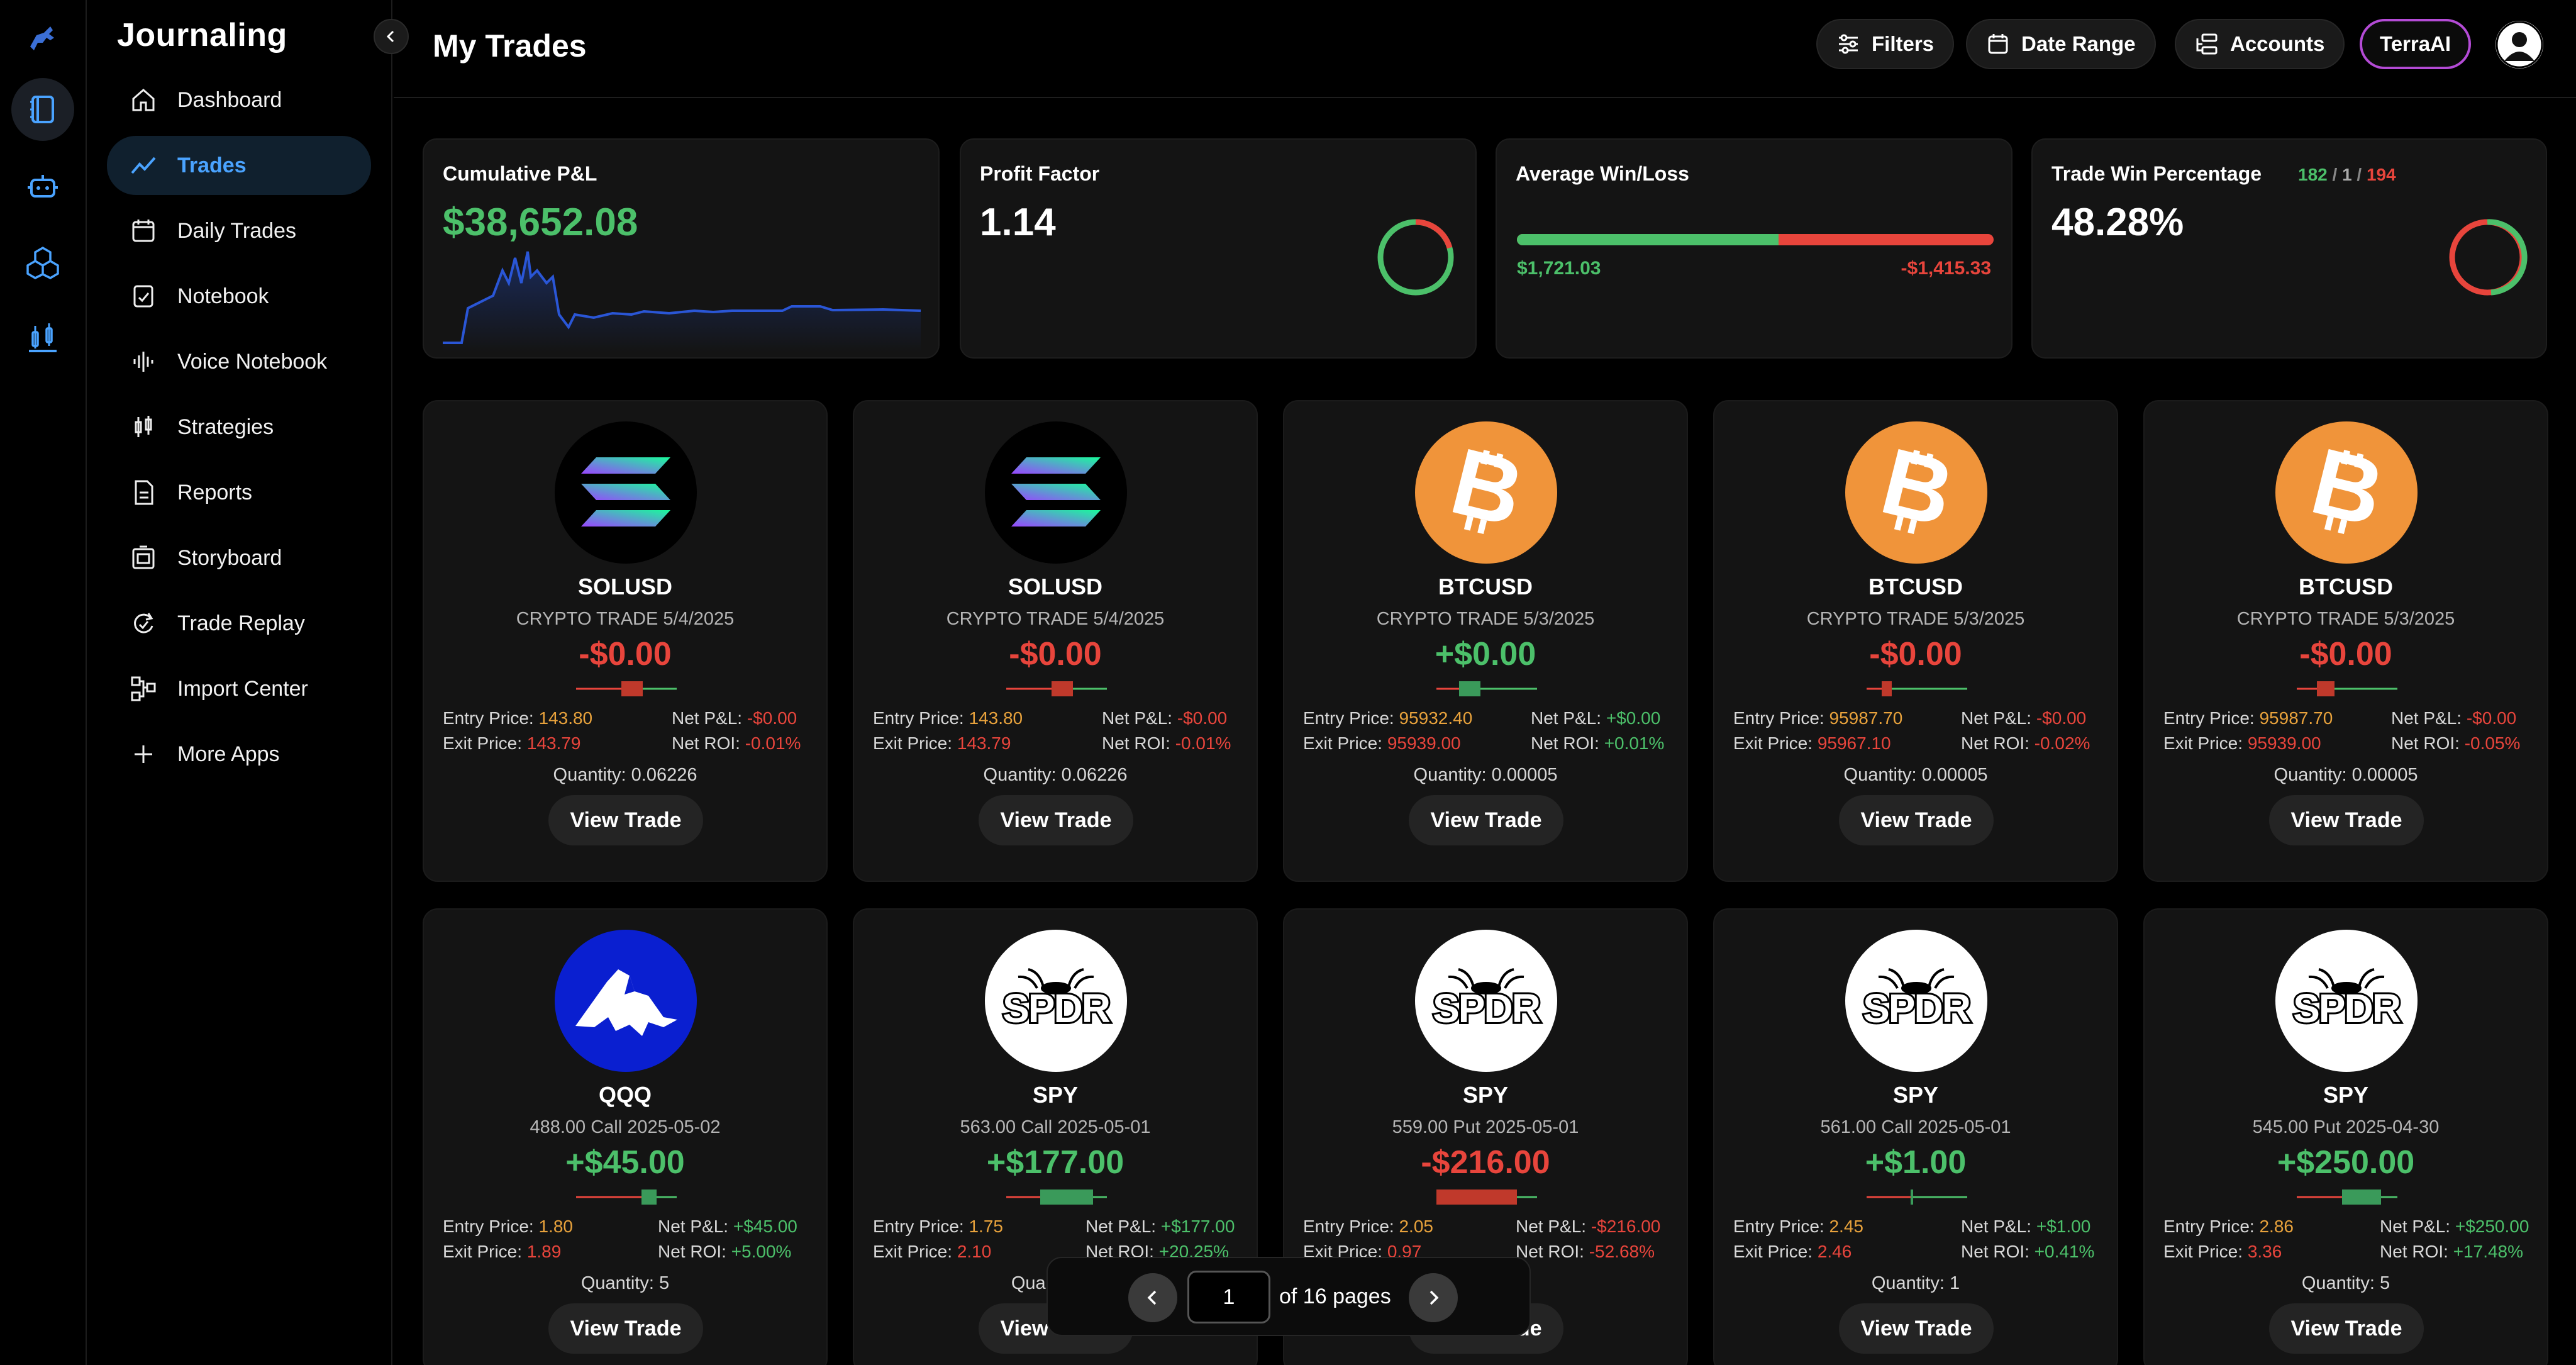  I want to click on trade-symbol: SOLUSD, so click(624, 586).